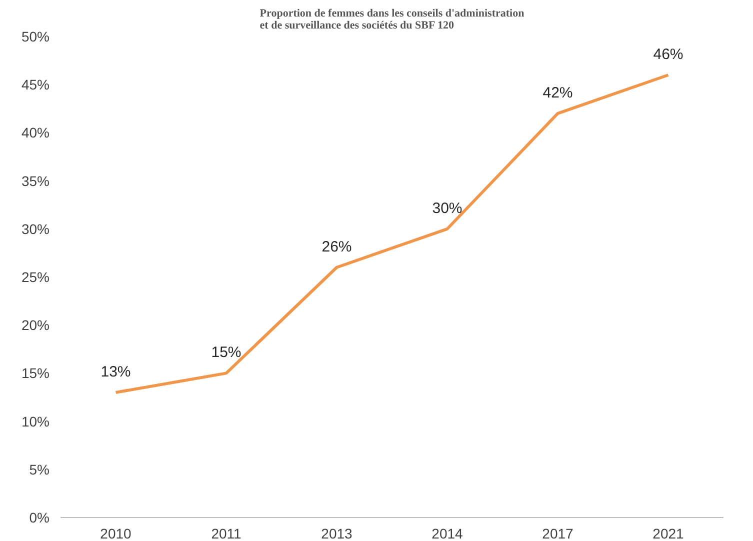  Describe the element at coordinates (337, 247) in the screenshot. I see `data-label: 26%` at that location.